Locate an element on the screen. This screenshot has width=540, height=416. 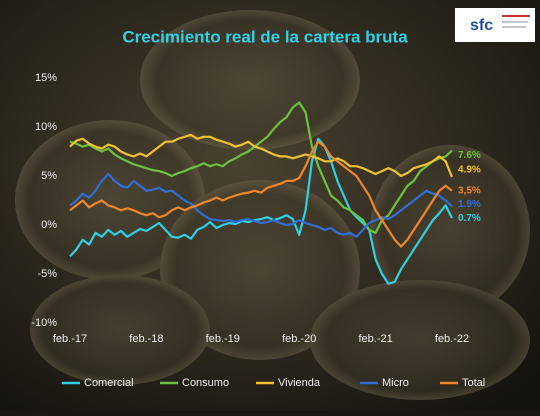
legend-label: Vivienda is located at coordinates (299, 383).